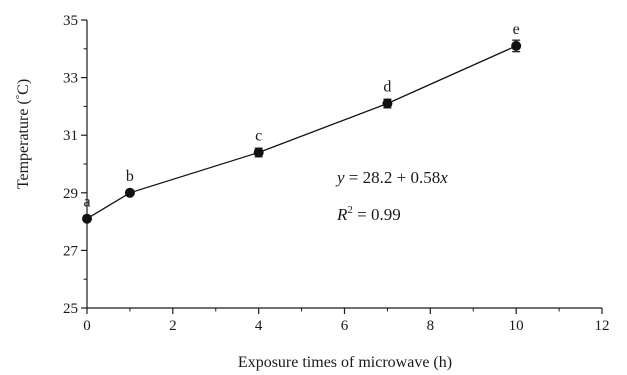  What do you see at coordinates (340, 177) in the screenshot?
I see `equation-y: y` at bounding box center [340, 177].